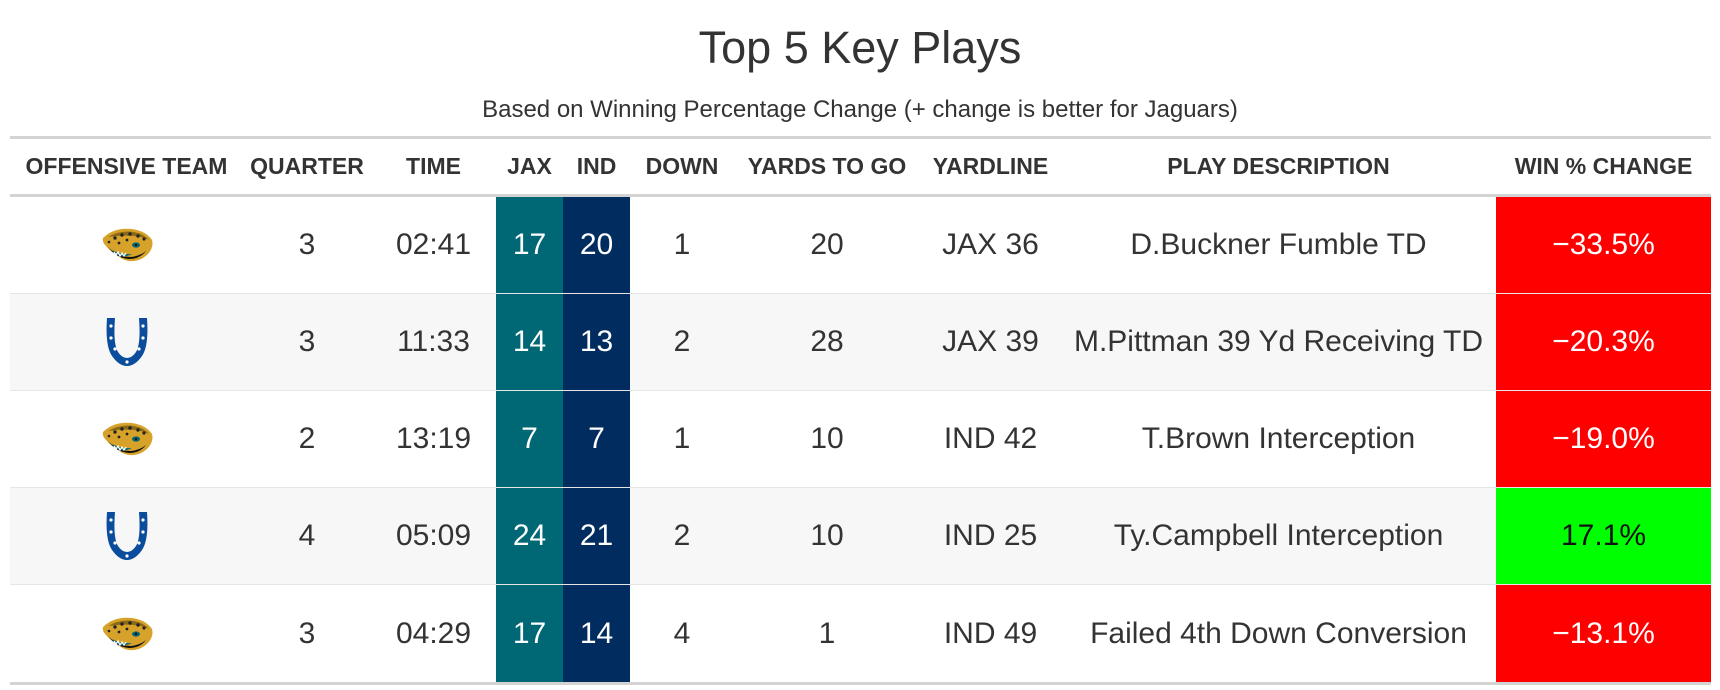  I want to click on play-description-cell: M.Pittman 39 Yd Receiving TD, so click(1278, 341).